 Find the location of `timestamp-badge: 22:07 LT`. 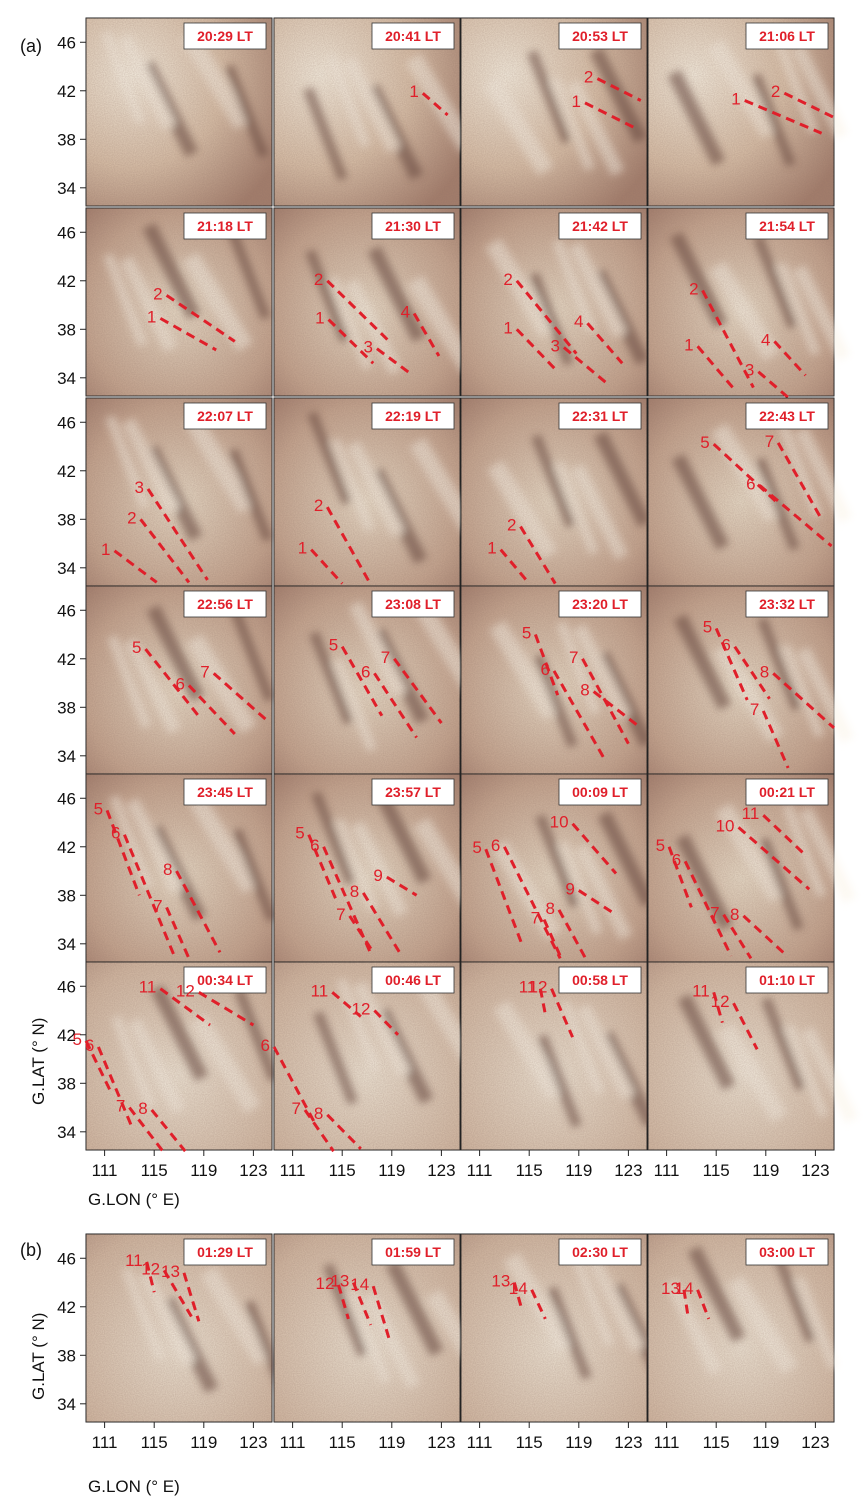

timestamp-badge: 22:07 LT is located at coordinates (225, 416).